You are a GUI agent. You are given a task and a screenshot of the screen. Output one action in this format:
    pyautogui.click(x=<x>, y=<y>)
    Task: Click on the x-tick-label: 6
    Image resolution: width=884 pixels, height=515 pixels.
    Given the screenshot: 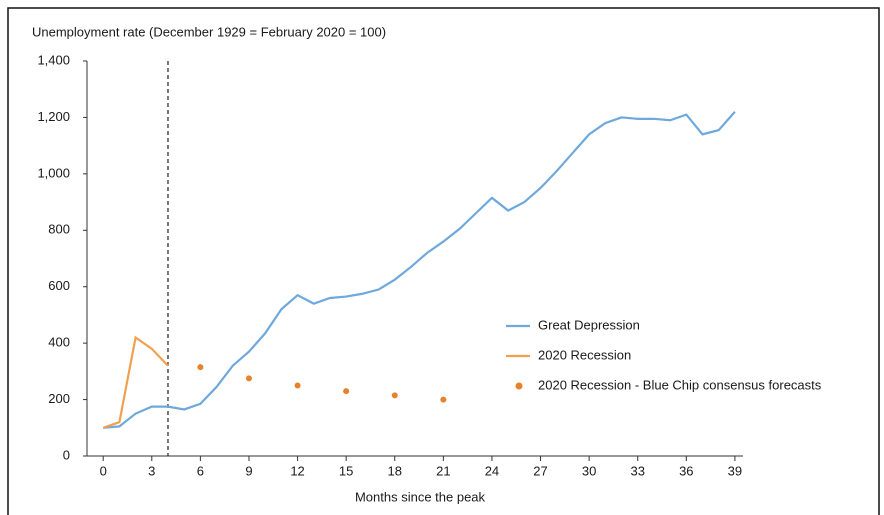 What is the action you would take?
    pyautogui.click(x=200, y=470)
    